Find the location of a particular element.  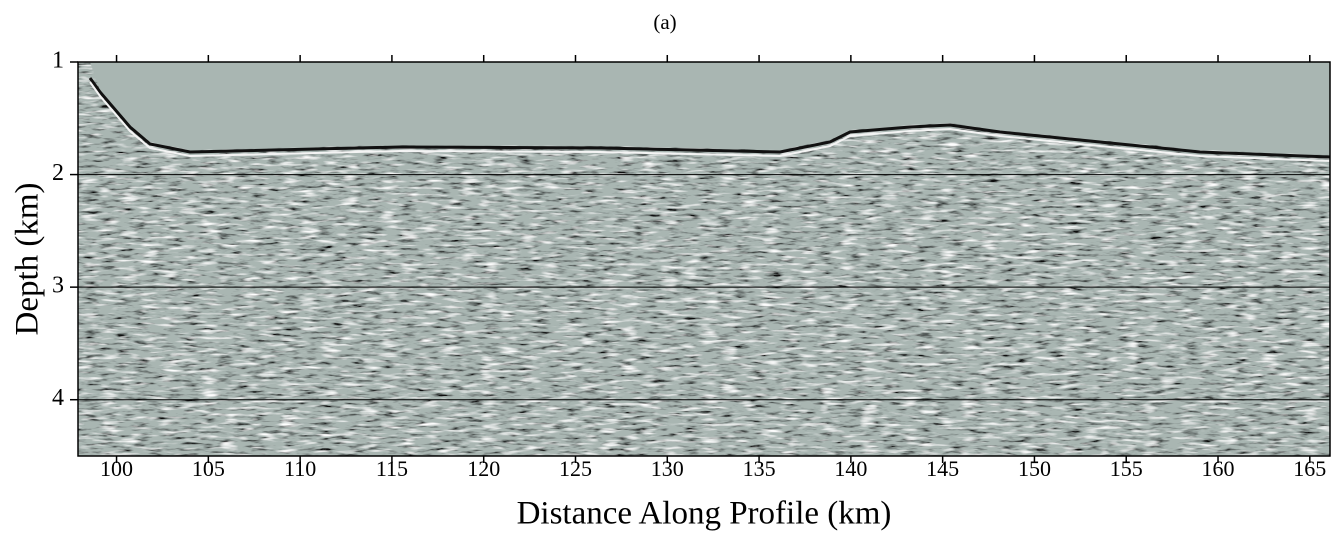

x-axis-label: Distance Along Profile (km) is located at coordinates (704, 514).